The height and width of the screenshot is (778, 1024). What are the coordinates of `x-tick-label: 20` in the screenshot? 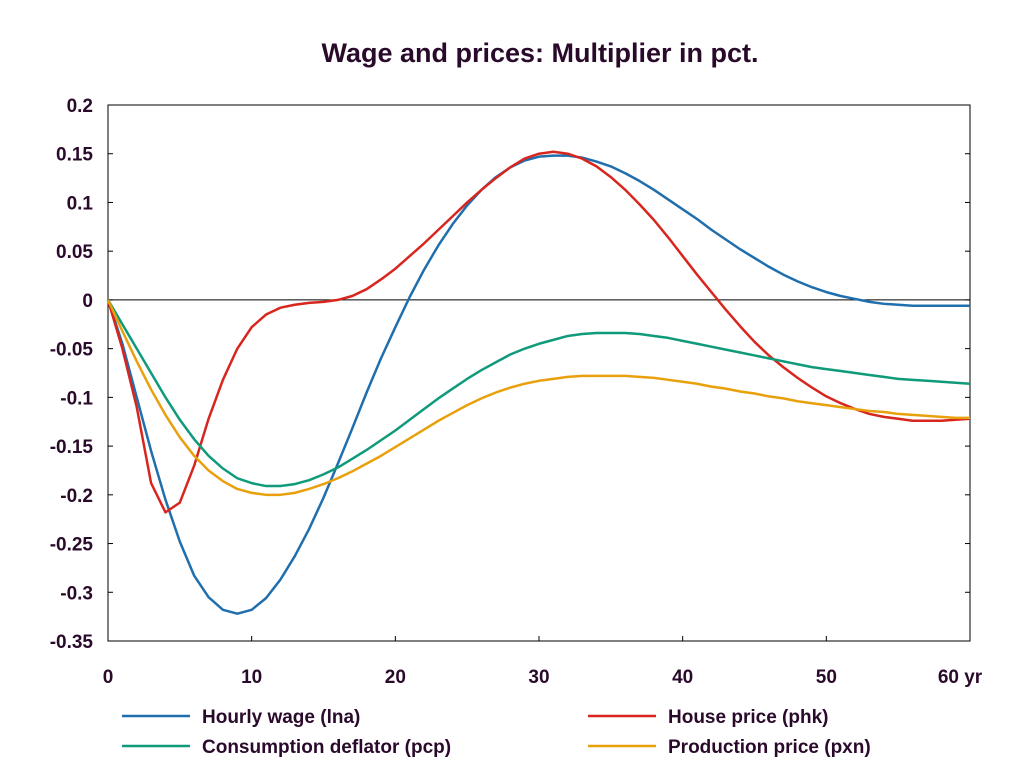 It's located at (395, 677).